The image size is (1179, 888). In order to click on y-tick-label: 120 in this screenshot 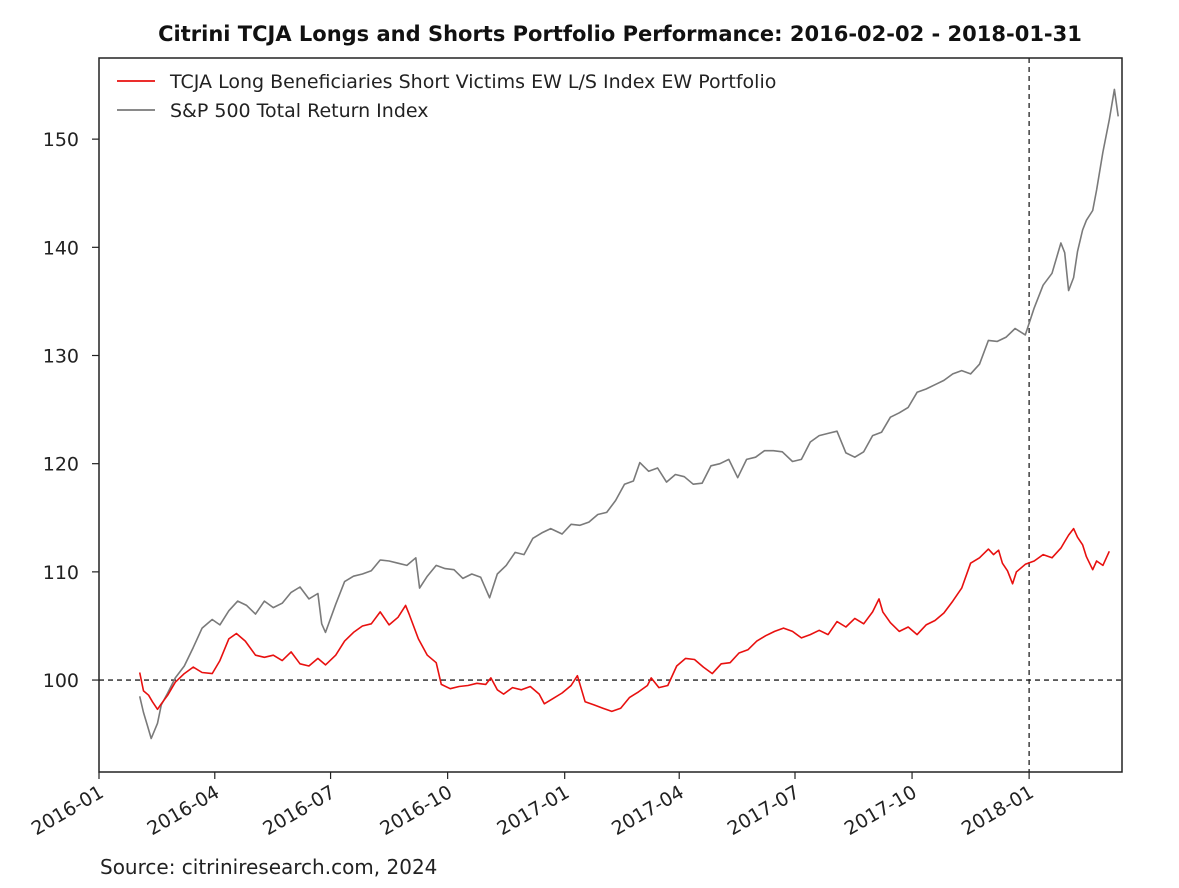, I will do `click(61, 465)`.